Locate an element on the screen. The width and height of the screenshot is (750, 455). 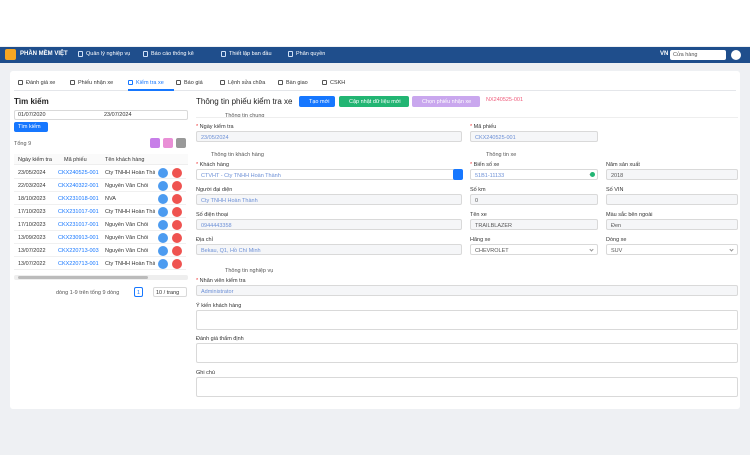
field-input: CKX240525-001 is located at coordinates (534, 136).